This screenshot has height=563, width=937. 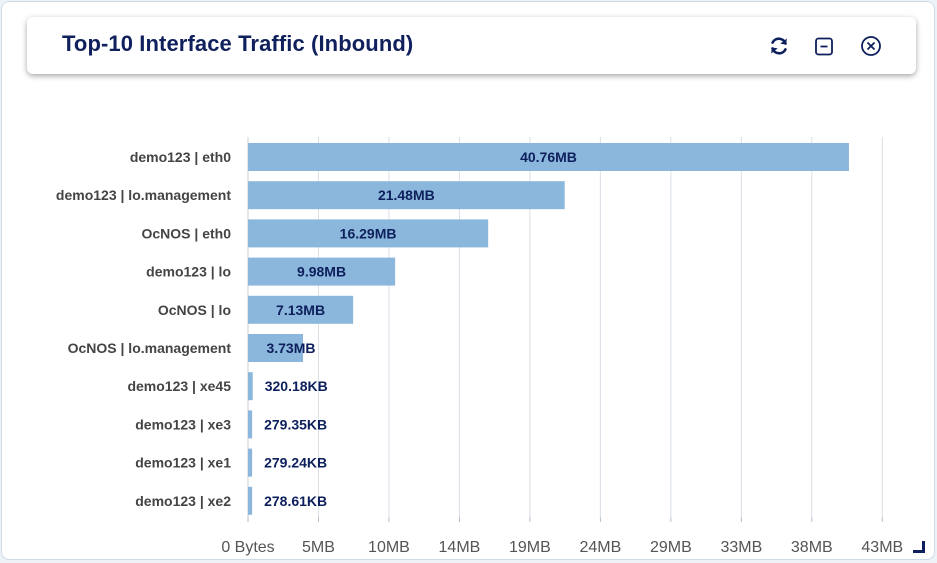 What do you see at coordinates (600, 547) in the screenshot?
I see `x-tick-label: 24MB` at bounding box center [600, 547].